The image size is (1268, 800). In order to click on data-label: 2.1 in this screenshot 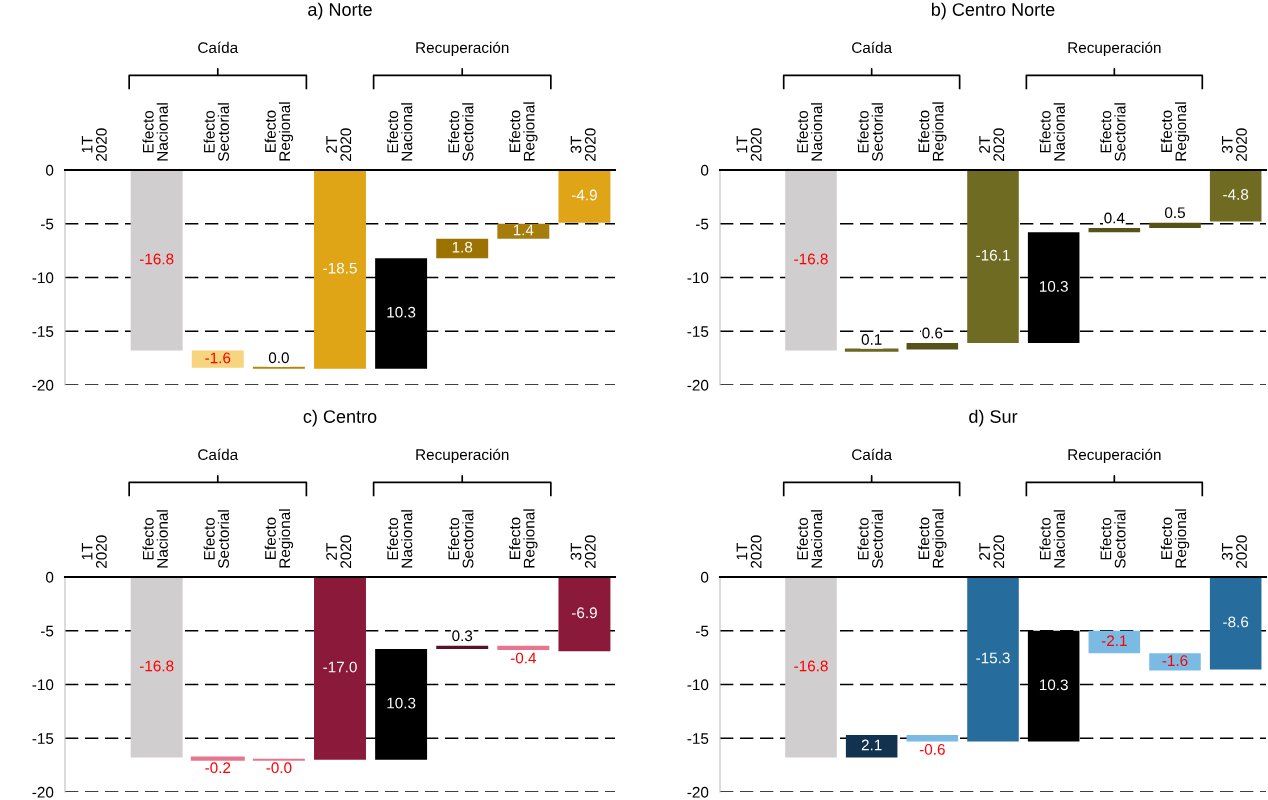, I will do `click(871, 745)`.